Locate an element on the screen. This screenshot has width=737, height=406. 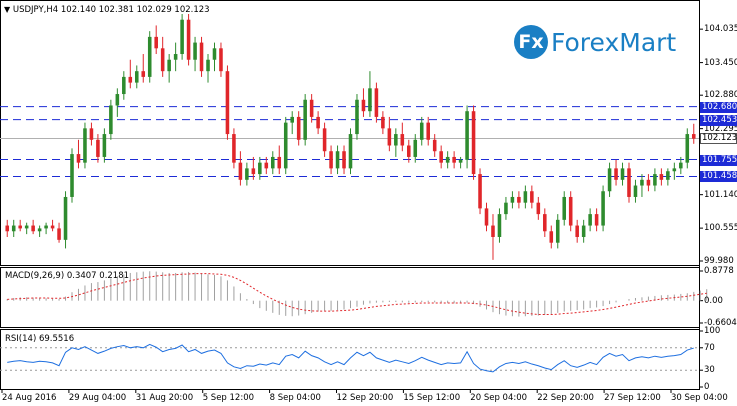
time-axis-label: 5 Sep 12:00 is located at coordinates (228, 398).